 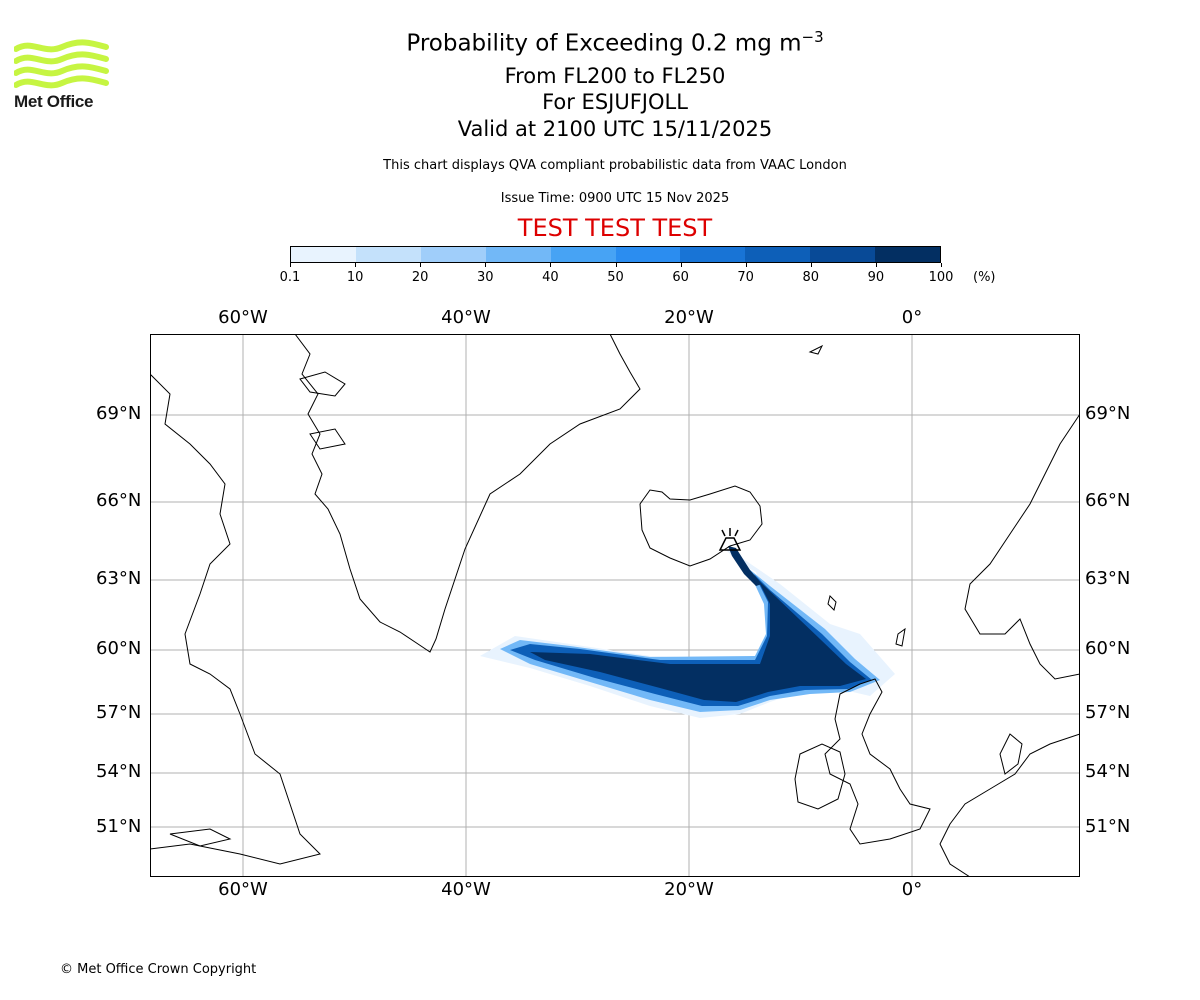 What do you see at coordinates (701, 526) in the screenshot?
I see `iceland-coast` at bounding box center [701, 526].